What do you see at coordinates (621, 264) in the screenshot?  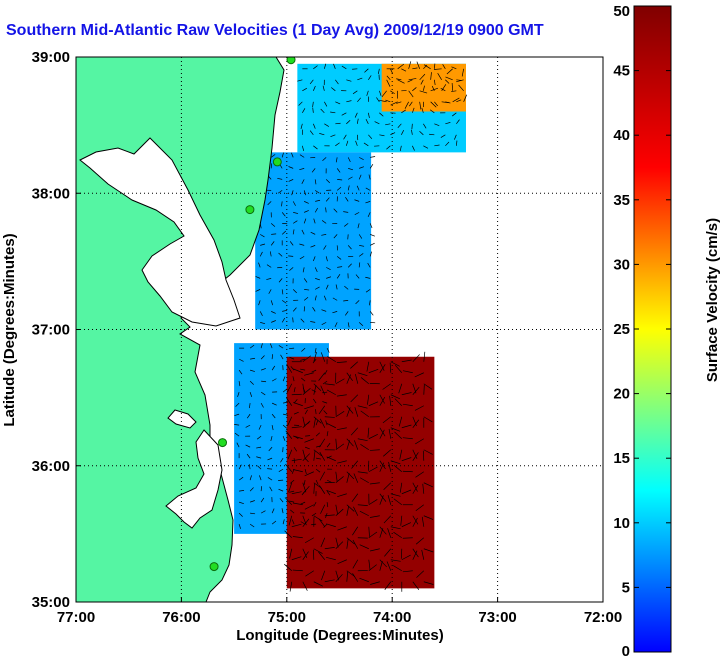 I see `colorbar-tick-label: 30` at bounding box center [621, 264].